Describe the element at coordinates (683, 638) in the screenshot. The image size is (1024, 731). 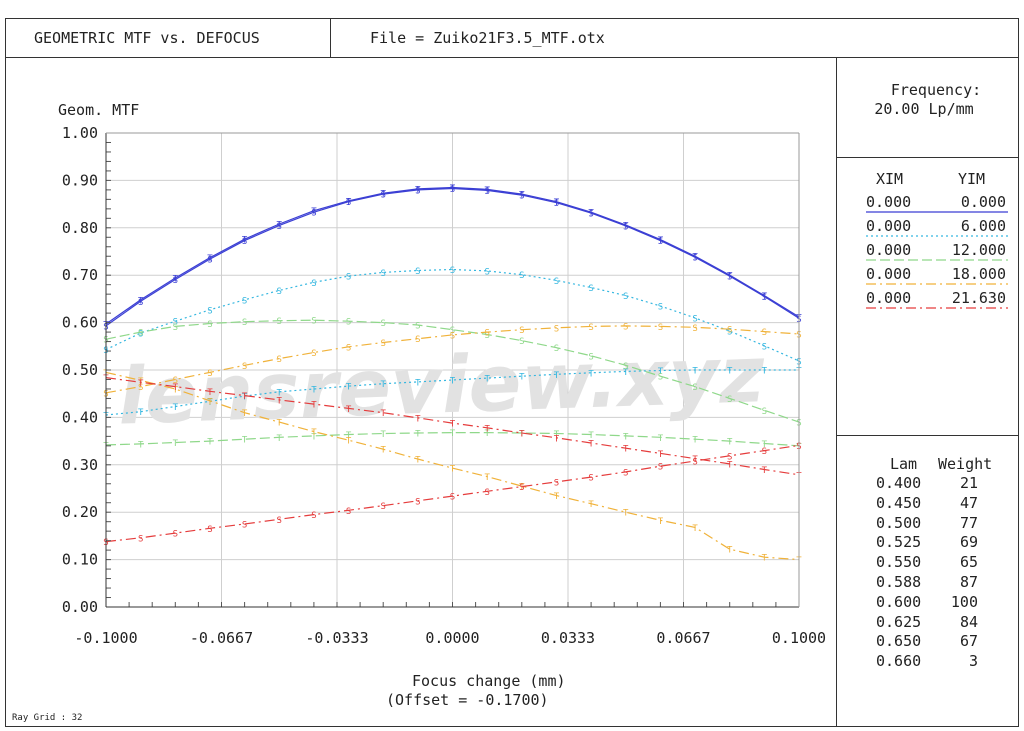
I see `x-tick-label: 0.0667` at that location.